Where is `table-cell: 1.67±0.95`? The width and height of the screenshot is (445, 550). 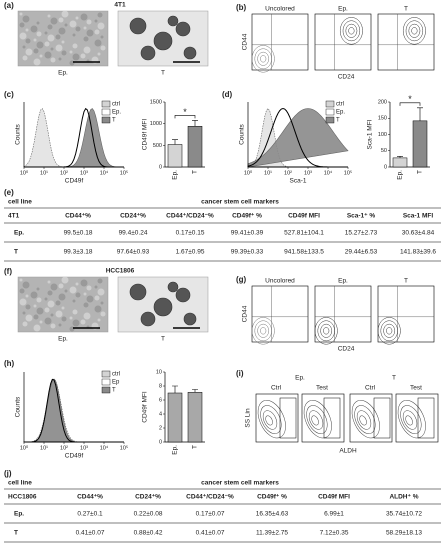
table-cell: 1.67±0.95 is located at coordinates (190, 252).